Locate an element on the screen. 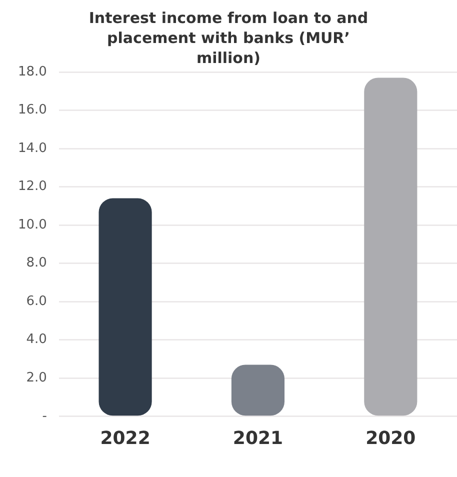 The height and width of the screenshot is (477, 457). y-tick-label: 12.0 is located at coordinates (32, 186).